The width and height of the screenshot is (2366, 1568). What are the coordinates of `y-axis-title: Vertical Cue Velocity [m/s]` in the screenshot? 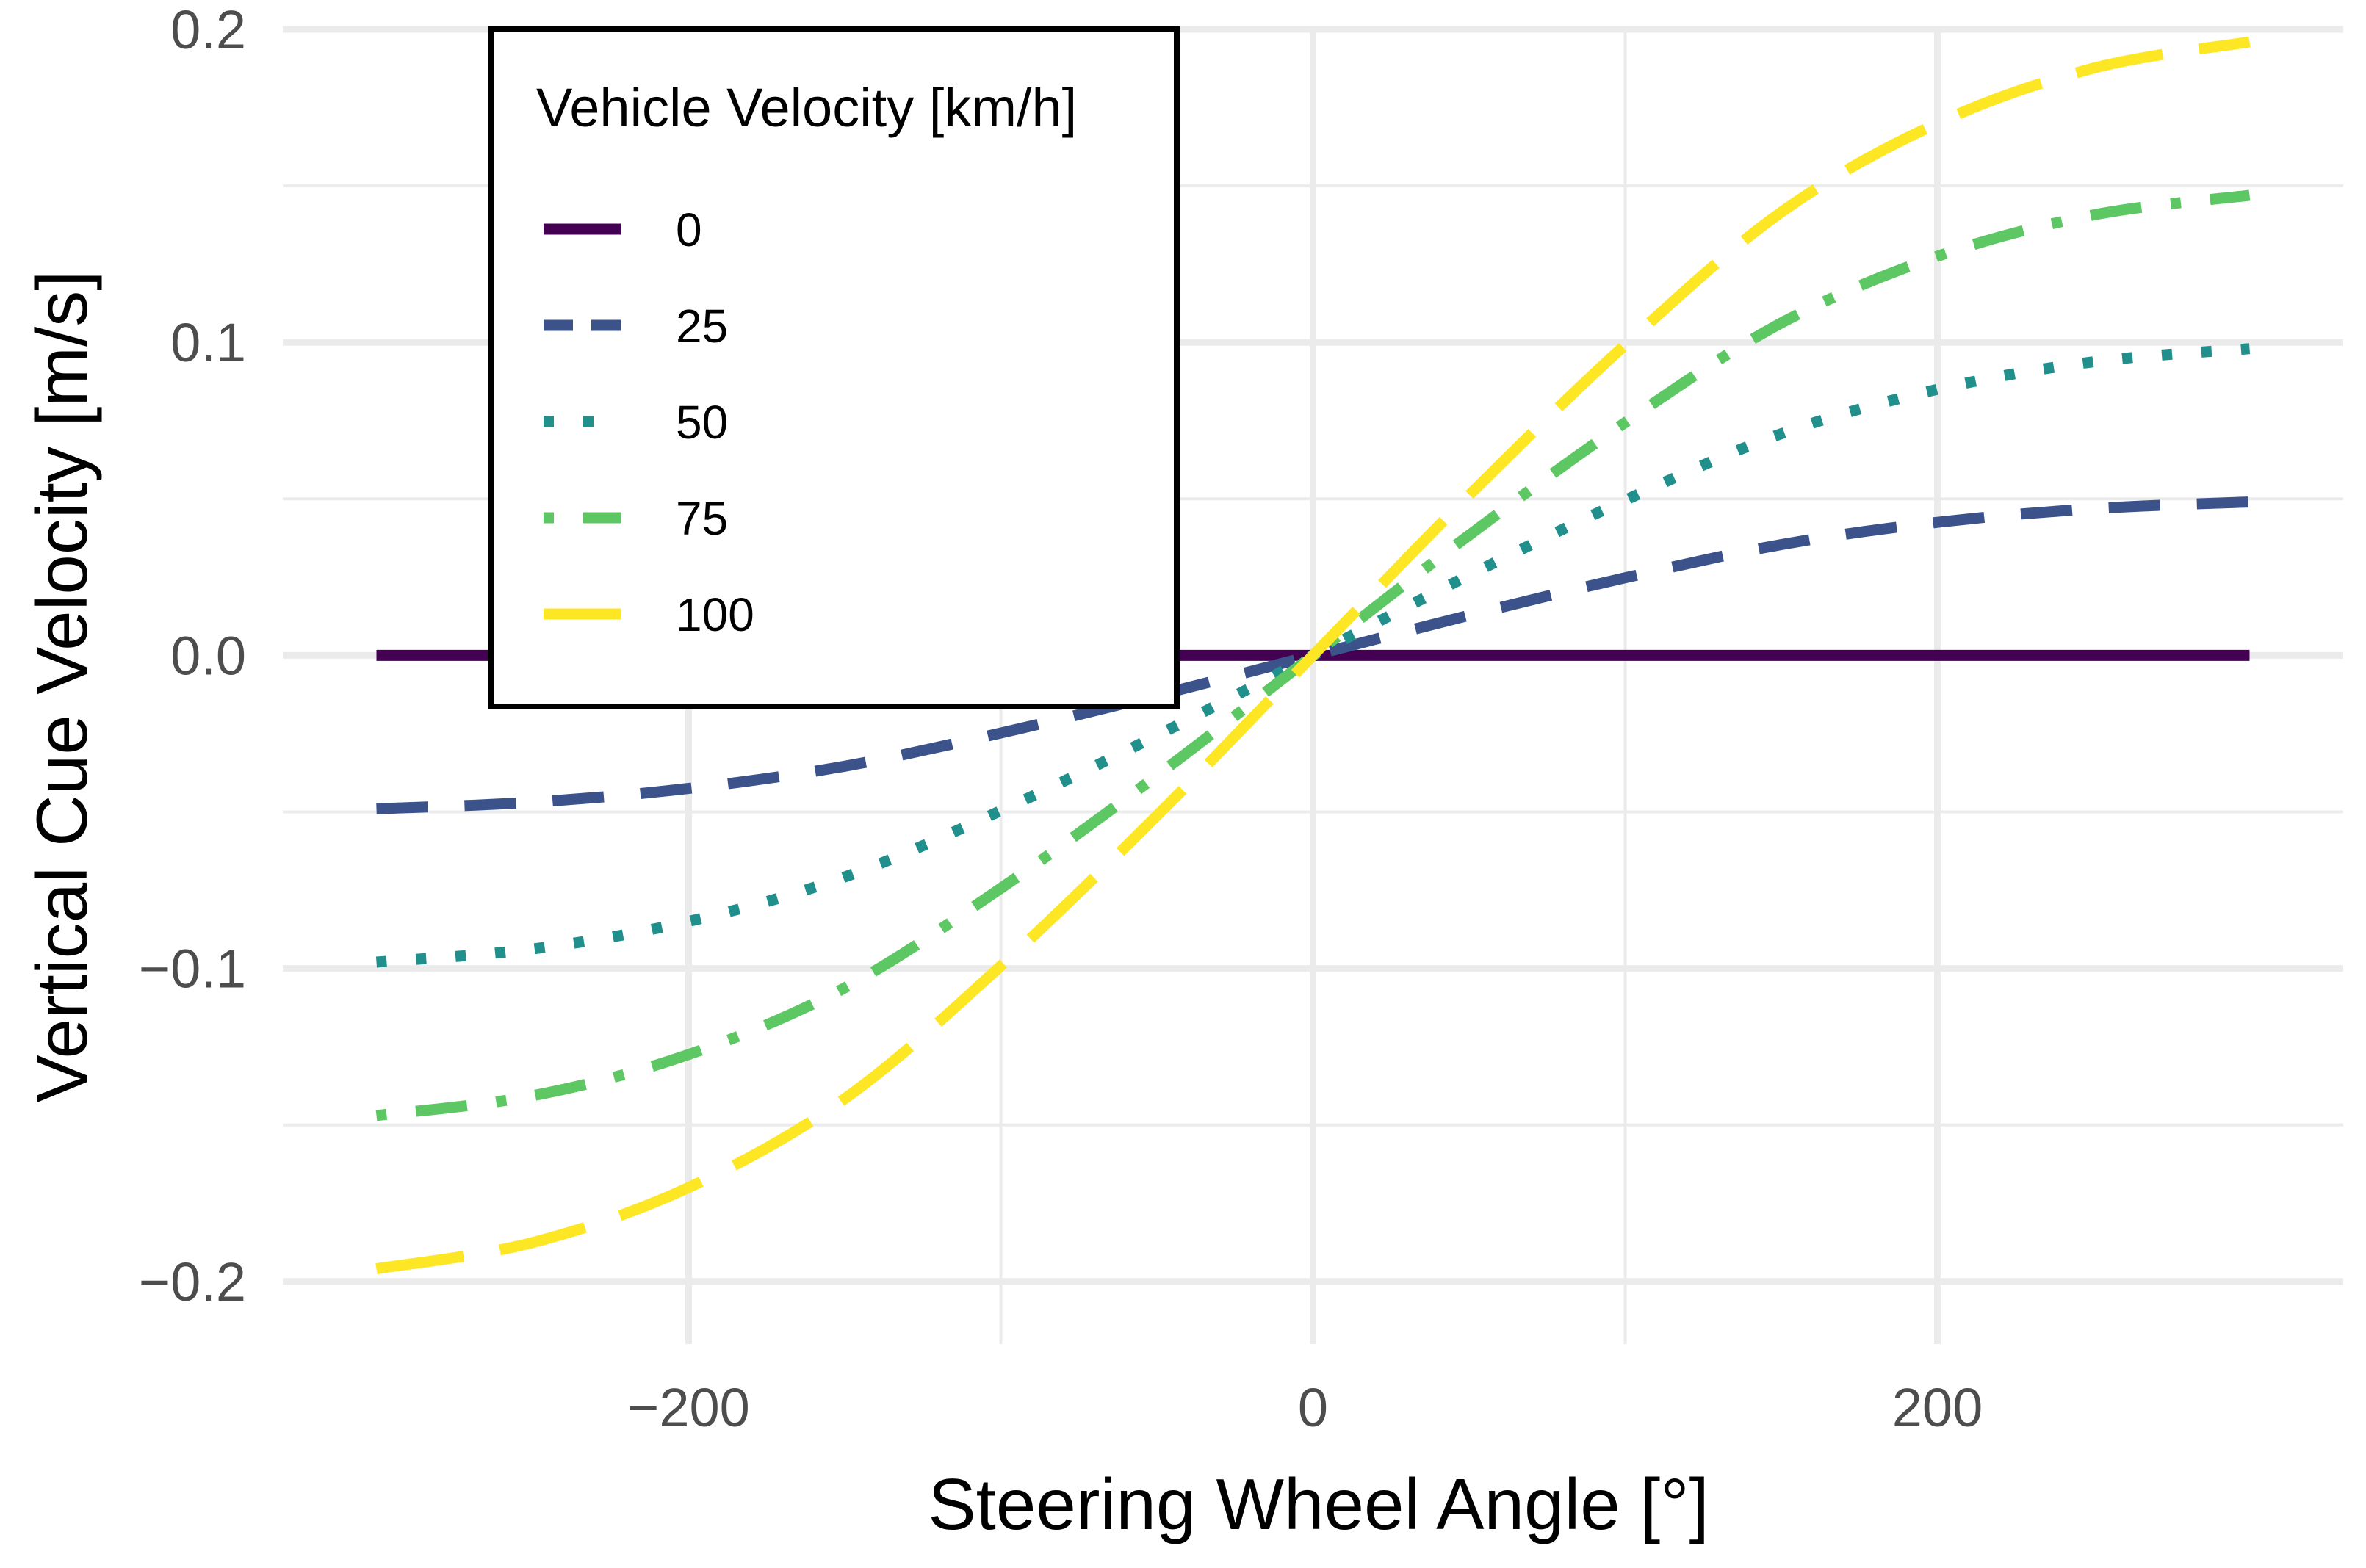 It's located at (61, 687).